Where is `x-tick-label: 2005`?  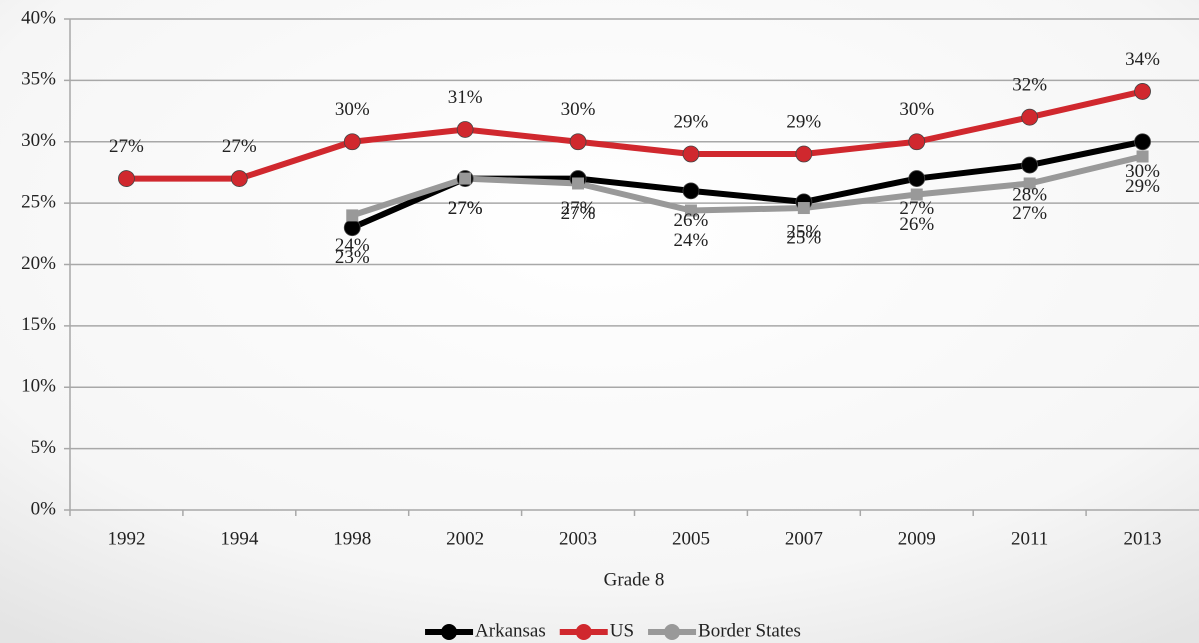 x-tick-label: 2005 is located at coordinates (691, 538).